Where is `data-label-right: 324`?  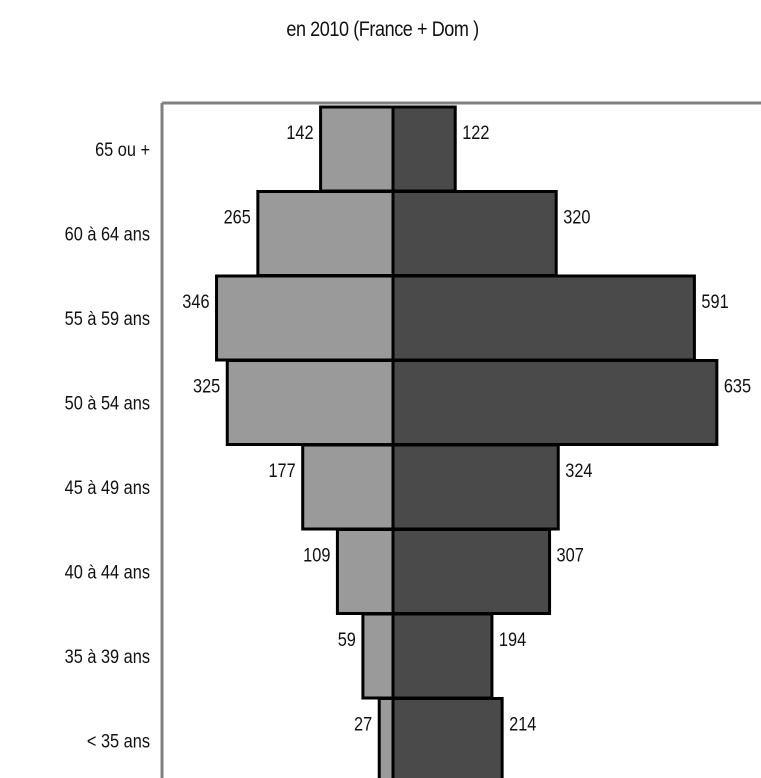 data-label-right: 324 is located at coordinates (578, 470).